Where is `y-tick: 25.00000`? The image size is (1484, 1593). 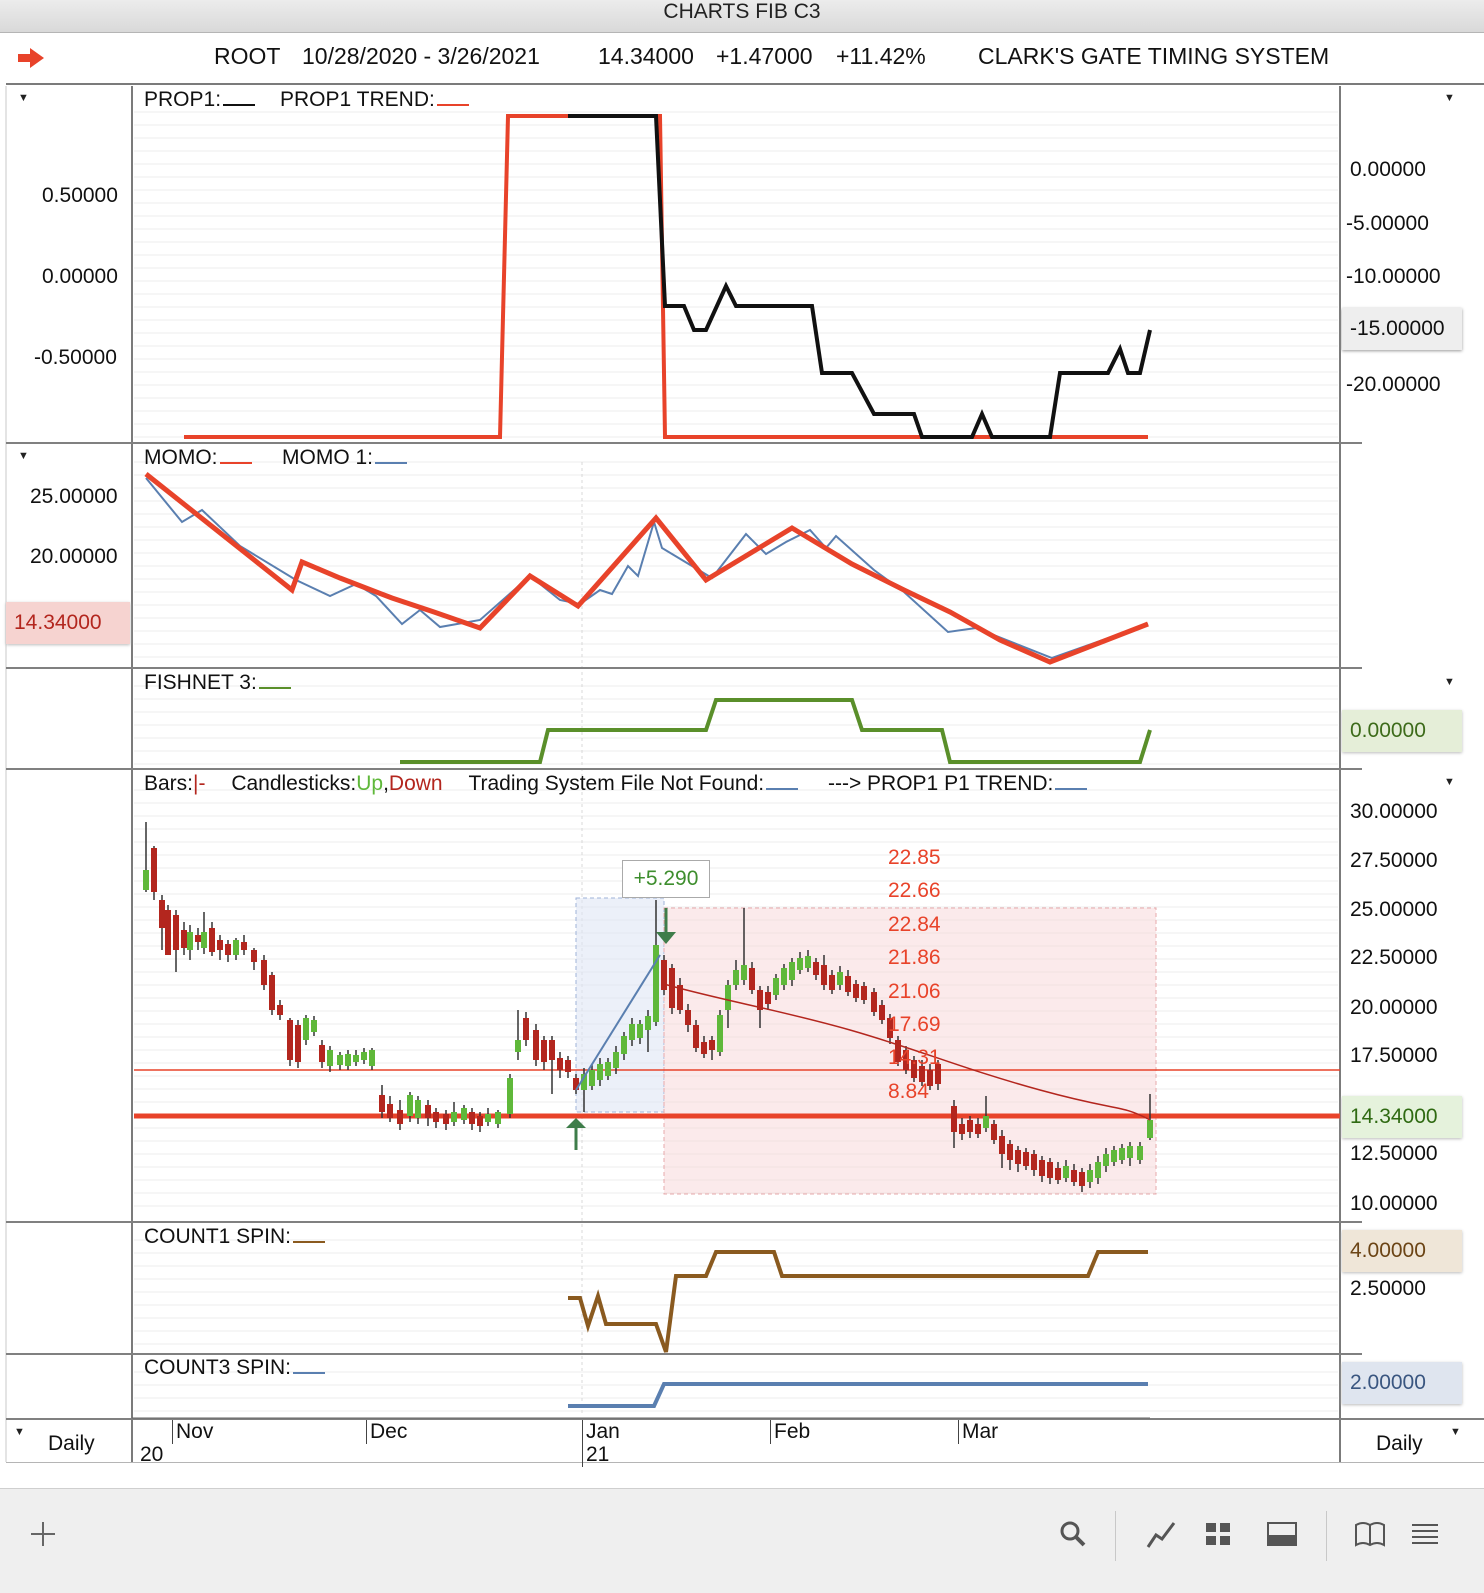
y-tick: 25.00000 is located at coordinates (74, 496).